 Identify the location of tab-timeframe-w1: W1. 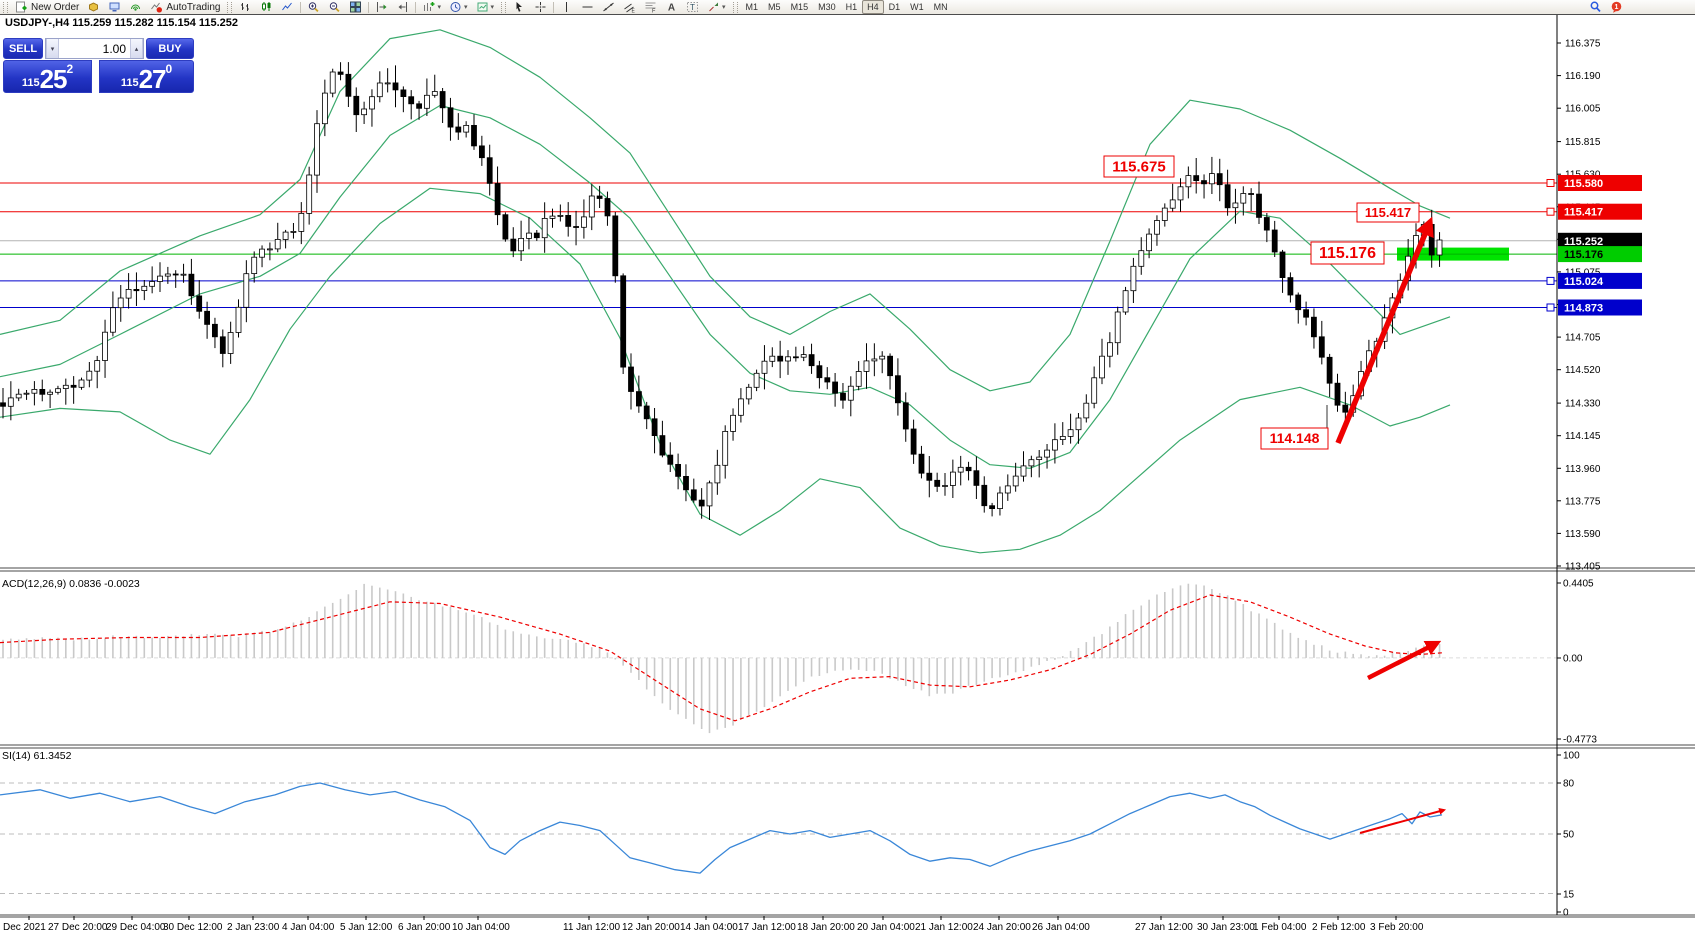
(917, 7).